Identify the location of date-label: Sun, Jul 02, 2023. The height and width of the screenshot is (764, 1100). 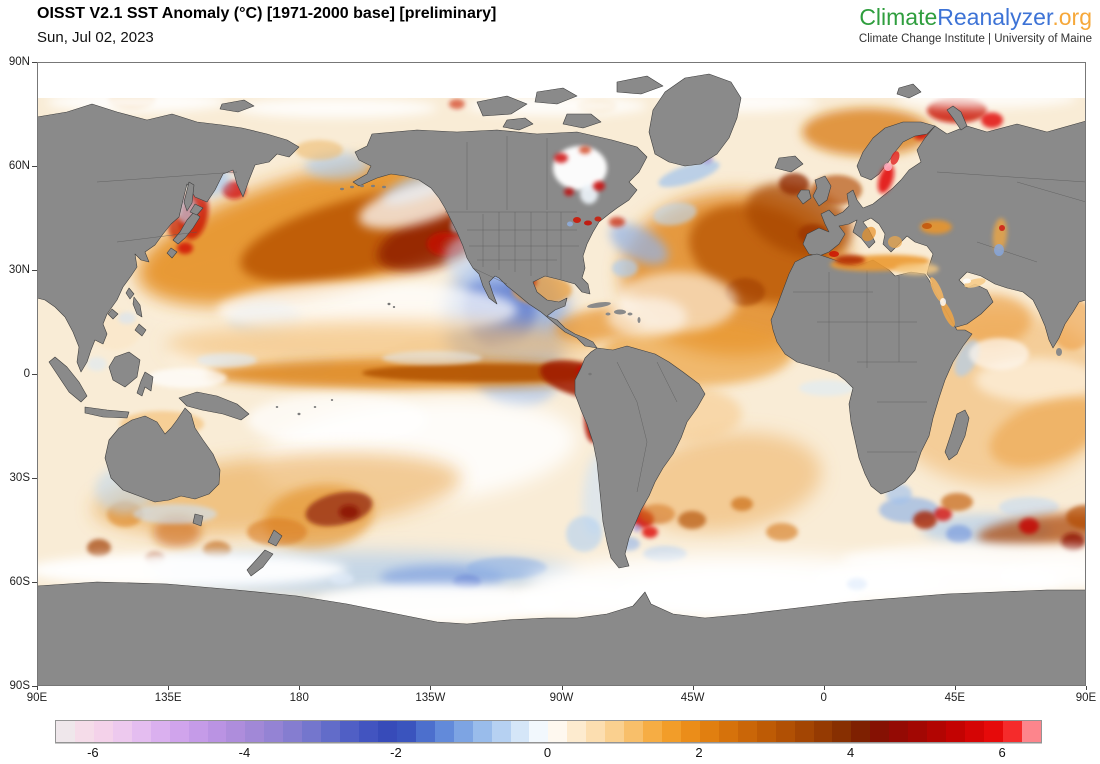
(95, 37).